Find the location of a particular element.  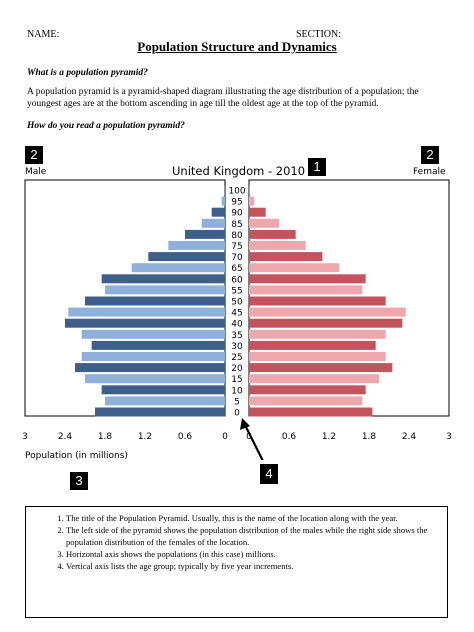

age-label-20: 20 is located at coordinates (237, 369).